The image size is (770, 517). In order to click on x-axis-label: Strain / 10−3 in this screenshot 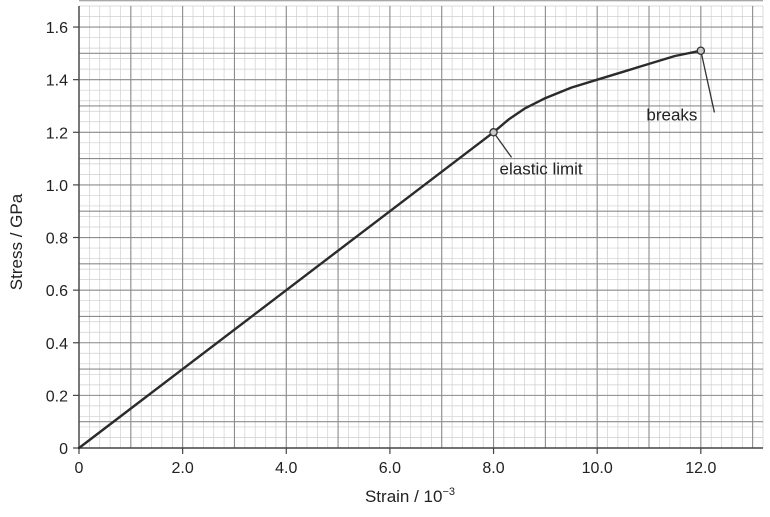, I will do `click(410, 496)`.